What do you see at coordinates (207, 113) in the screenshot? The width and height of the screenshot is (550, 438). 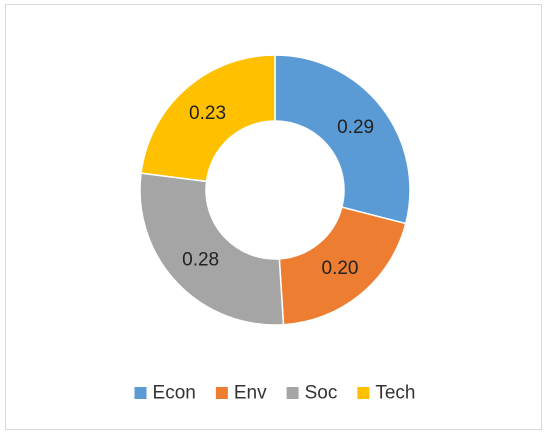 I see `data-label-tech: 0.23` at bounding box center [207, 113].